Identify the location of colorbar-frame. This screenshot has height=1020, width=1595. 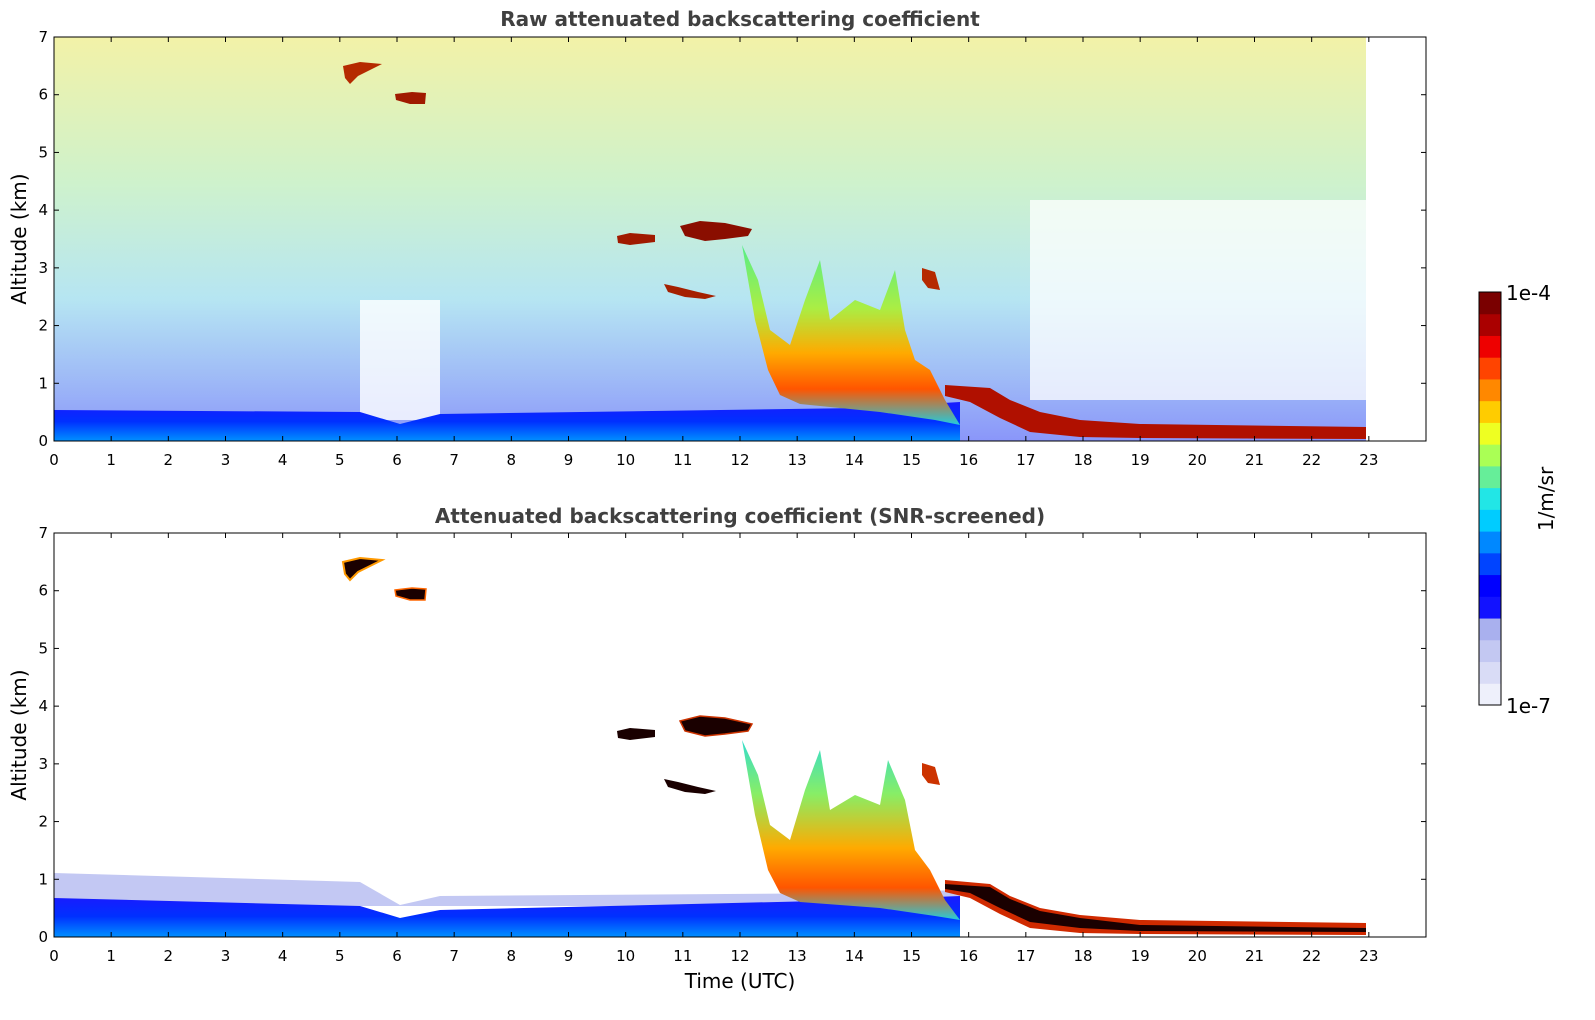
(1490, 498).